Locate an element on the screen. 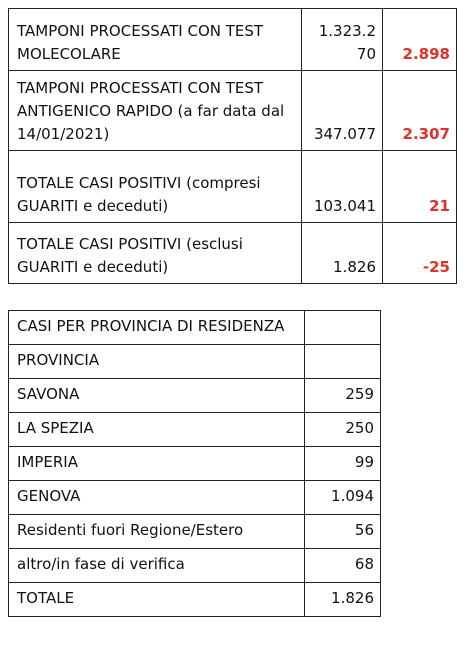 This screenshot has height=650, width=470. case-count: 99 is located at coordinates (342, 463).